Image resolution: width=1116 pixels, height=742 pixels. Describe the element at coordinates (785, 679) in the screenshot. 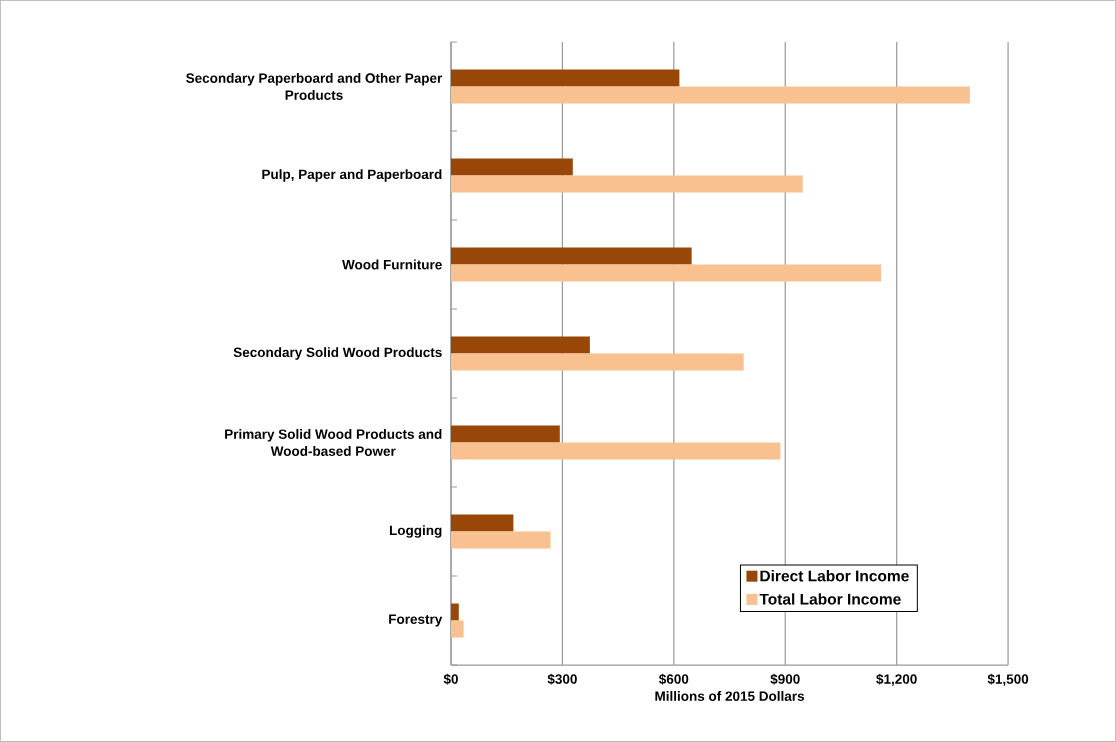

I see `x-tick-label: $900` at that location.